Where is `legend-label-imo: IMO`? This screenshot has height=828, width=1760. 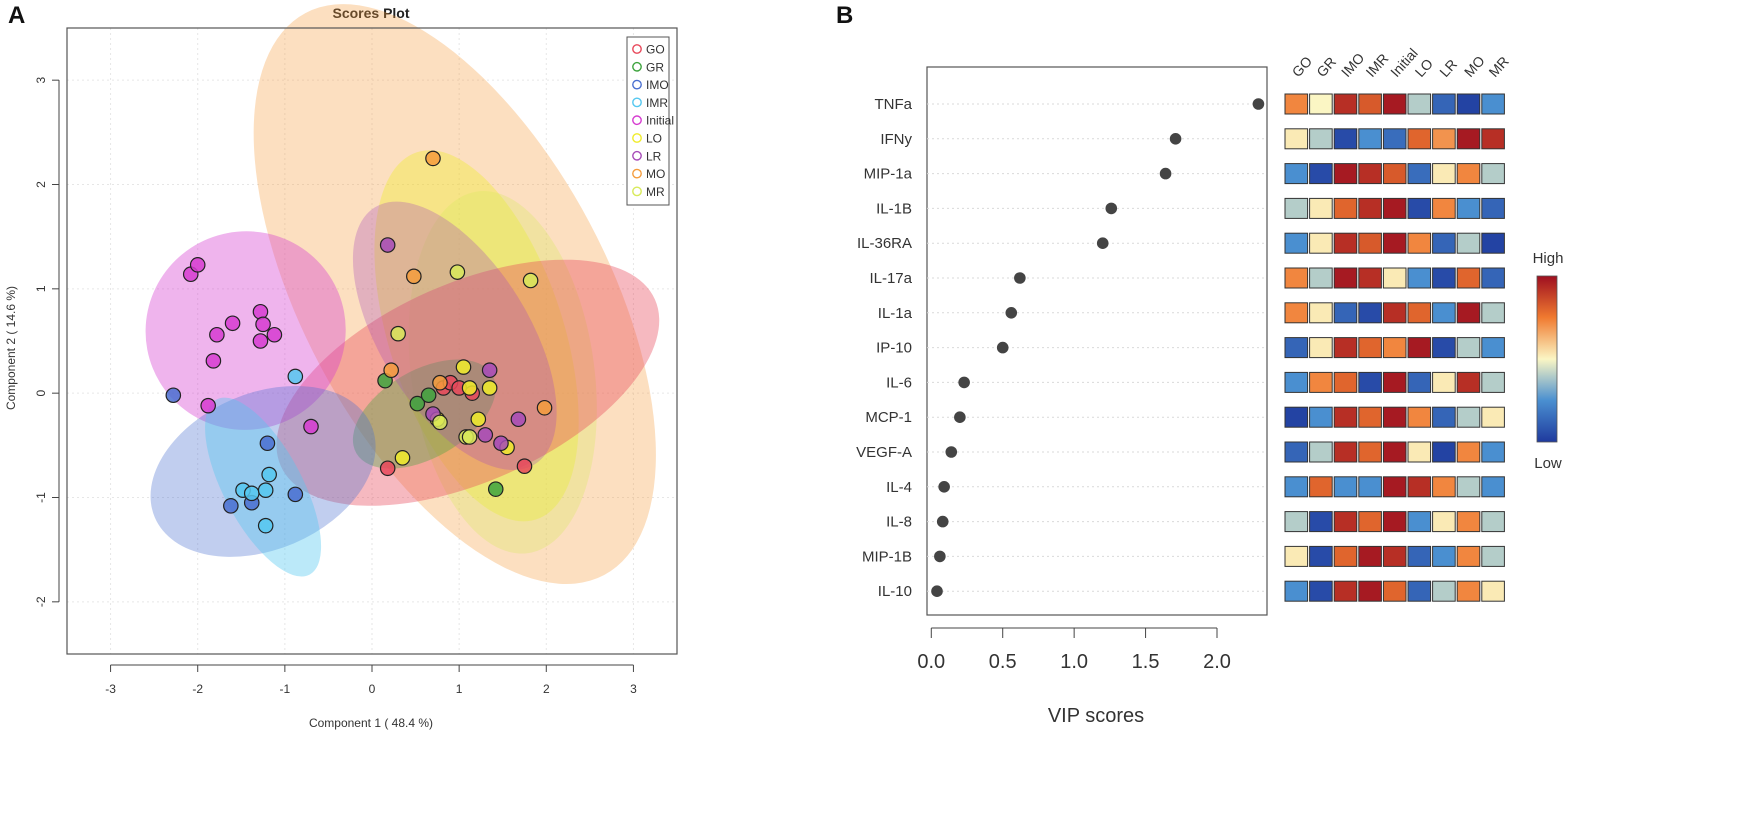 legend-label-imo: IMO is located at coordinates (657, 85).